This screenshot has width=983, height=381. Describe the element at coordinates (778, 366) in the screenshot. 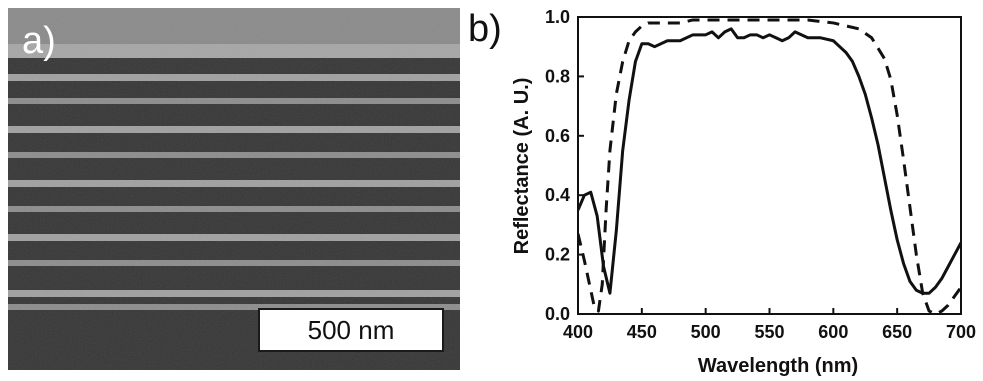

I see `x-axis-label: Wavelength (nm)` at that location.